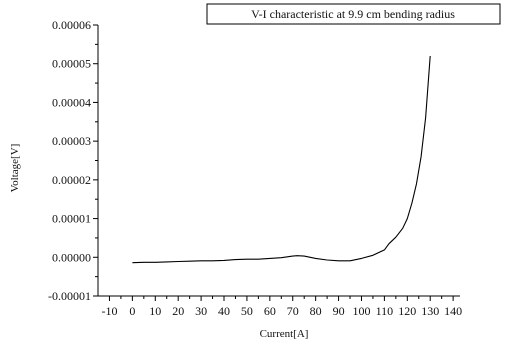 The image size is (505, 347). Describe the element at coordinates (316, 311) in the screenshot. I see `x-tick-label: 80` at that location.